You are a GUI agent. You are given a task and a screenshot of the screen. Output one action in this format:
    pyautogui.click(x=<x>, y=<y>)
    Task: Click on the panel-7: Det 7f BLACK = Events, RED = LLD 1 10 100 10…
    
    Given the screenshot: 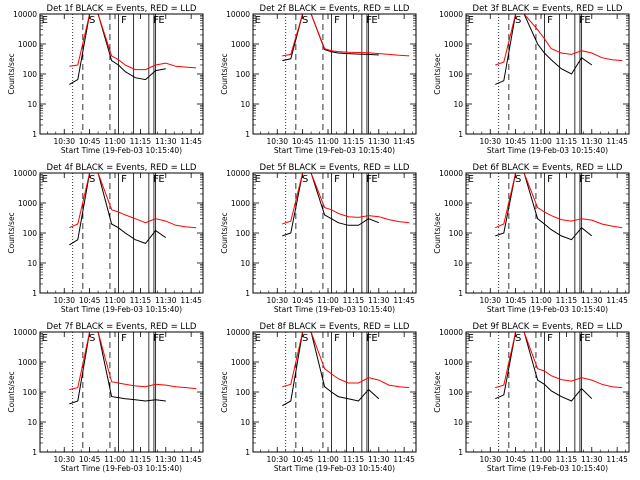 What is the action you would take?
    pyautogui.click(x=105, y=397)
    